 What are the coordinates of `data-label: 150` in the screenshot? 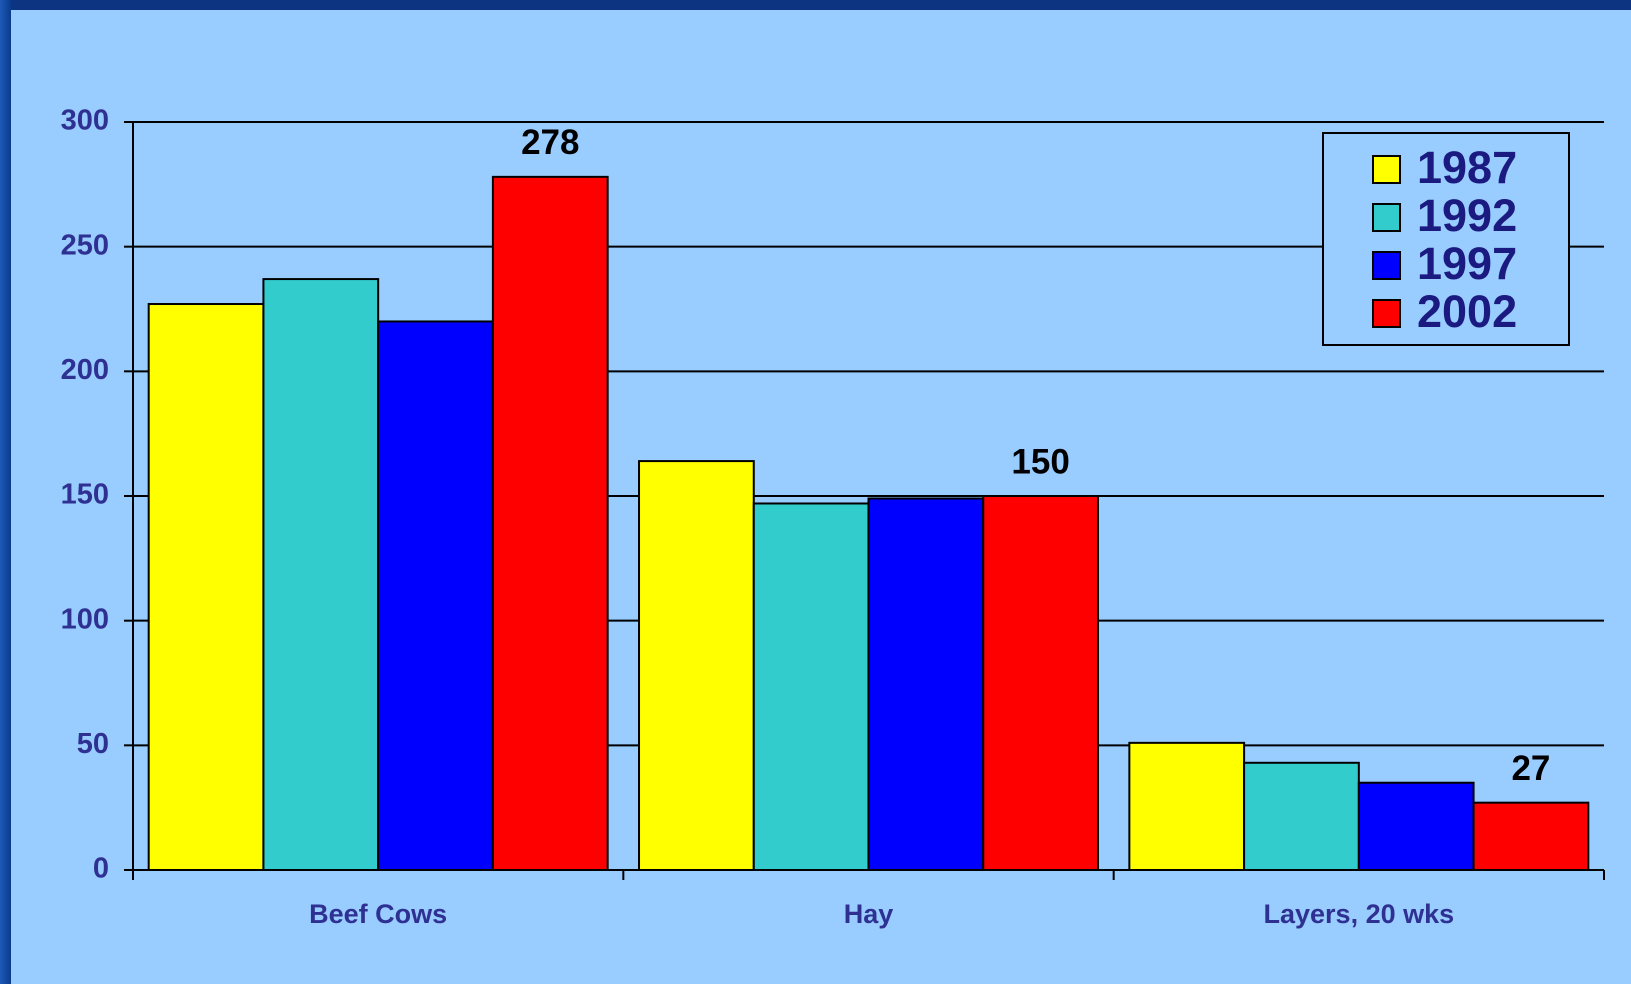 It's located at (1040, 461).